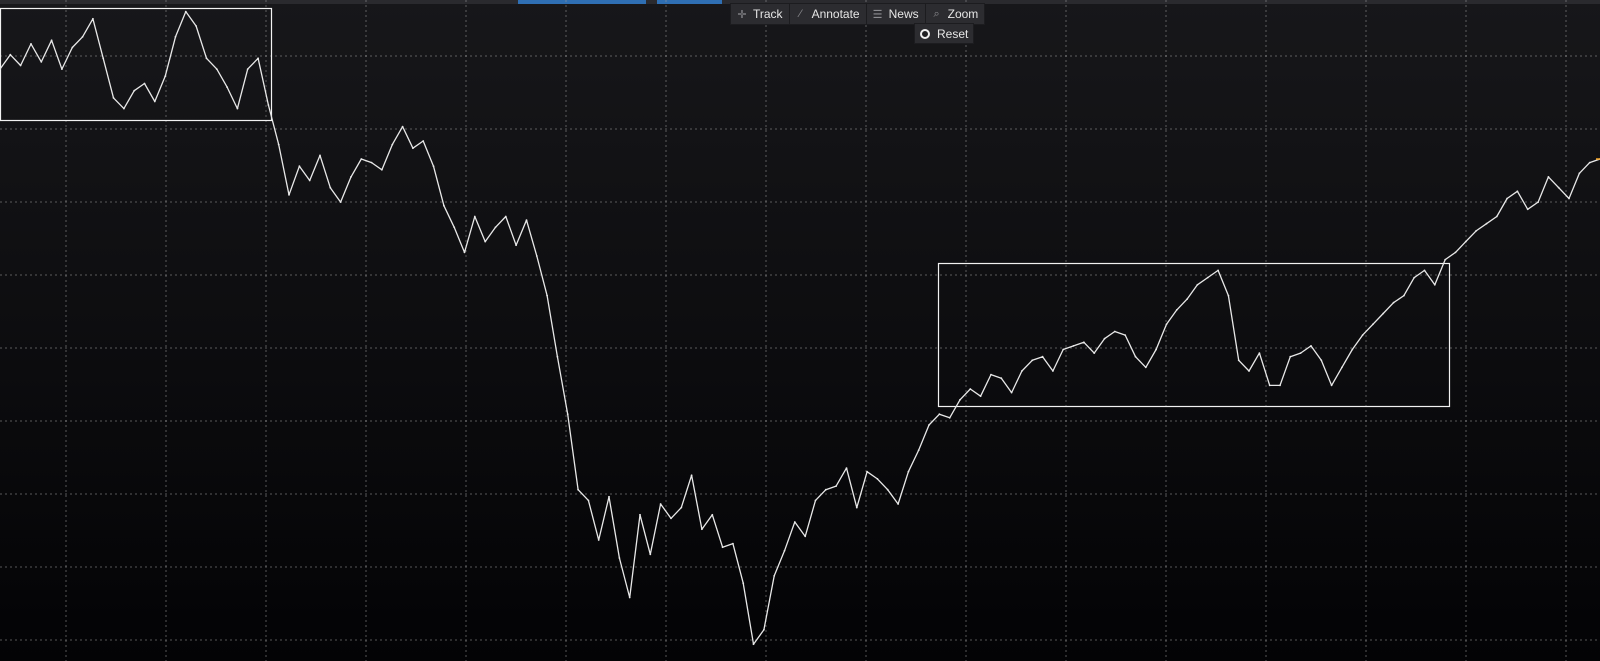 The image size is (1600, 661). What do you see at coordinates (800, 2) in the screenshot?
I see `top-tab-strip` at bounding box center [800, 2].